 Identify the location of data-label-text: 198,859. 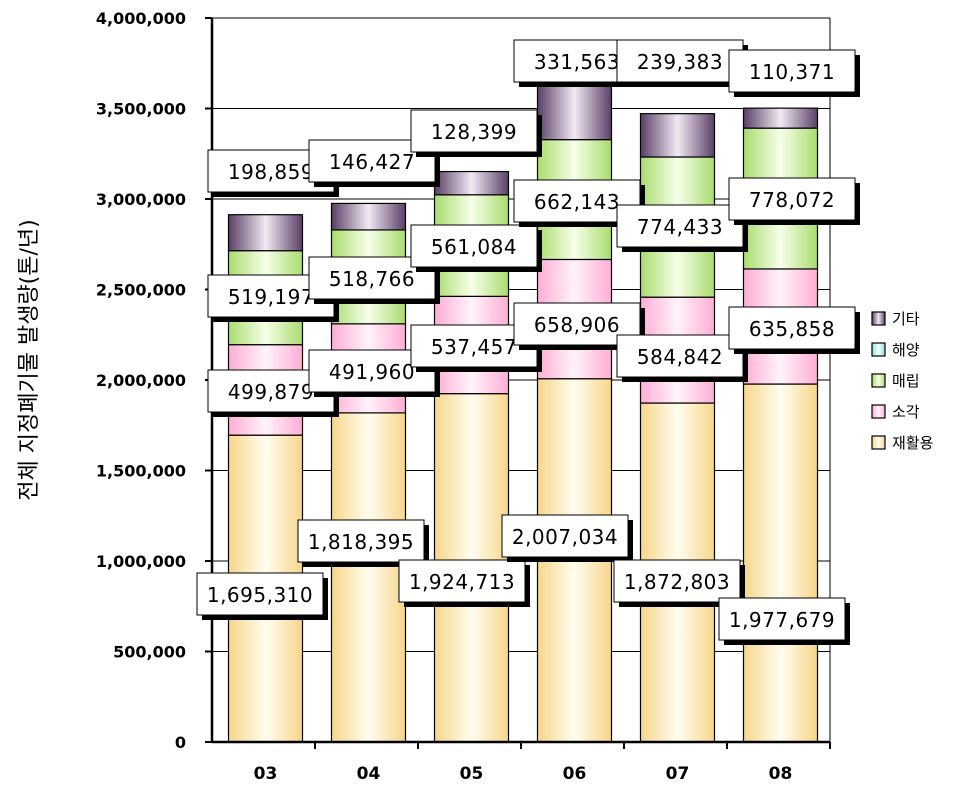
(271, 172).